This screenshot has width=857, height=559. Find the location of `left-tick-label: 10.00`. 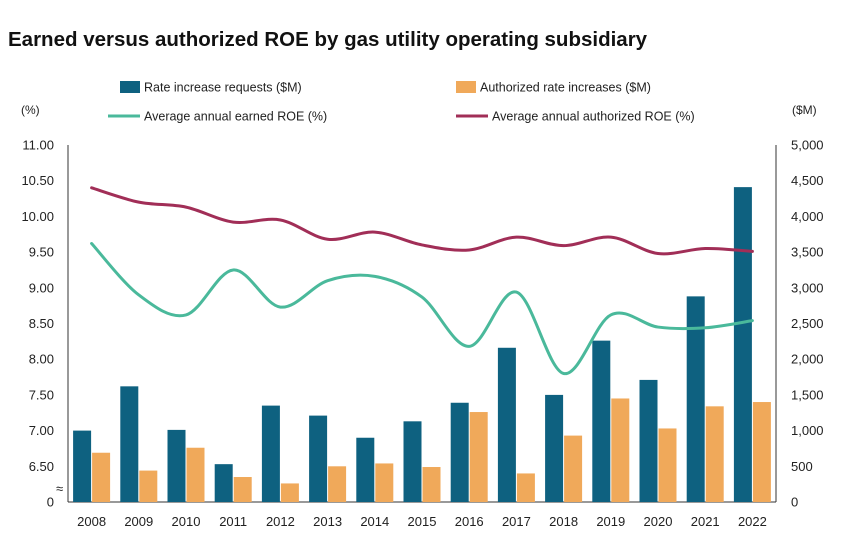

left-tick-label: 10.00 is located at coordinates (37, 216).